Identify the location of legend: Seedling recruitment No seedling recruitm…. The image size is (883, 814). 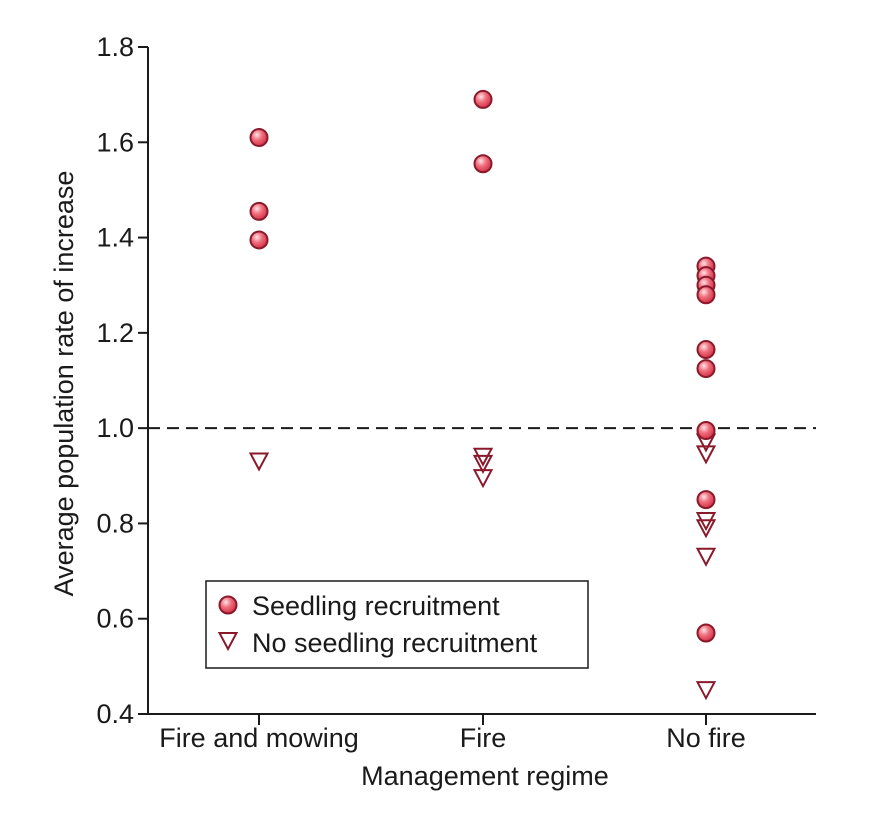
(397, 624).